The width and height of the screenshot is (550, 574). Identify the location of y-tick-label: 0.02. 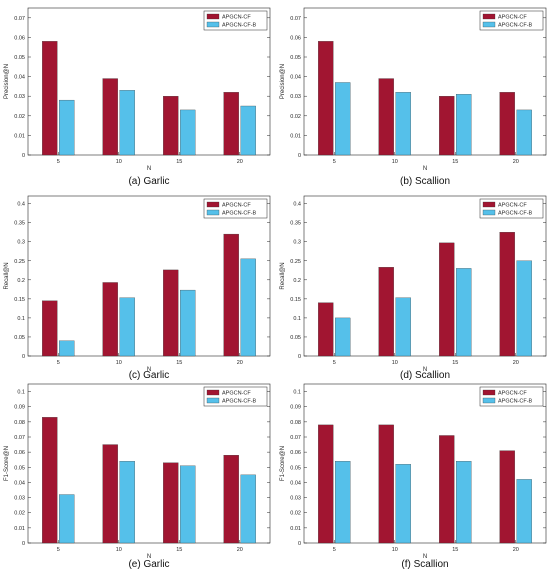
(19, 117).